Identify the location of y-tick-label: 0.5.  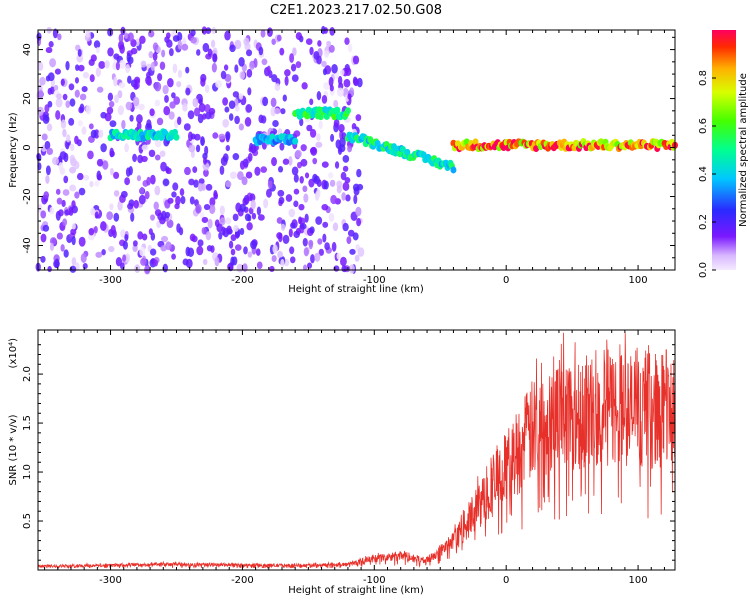
(27, 521).